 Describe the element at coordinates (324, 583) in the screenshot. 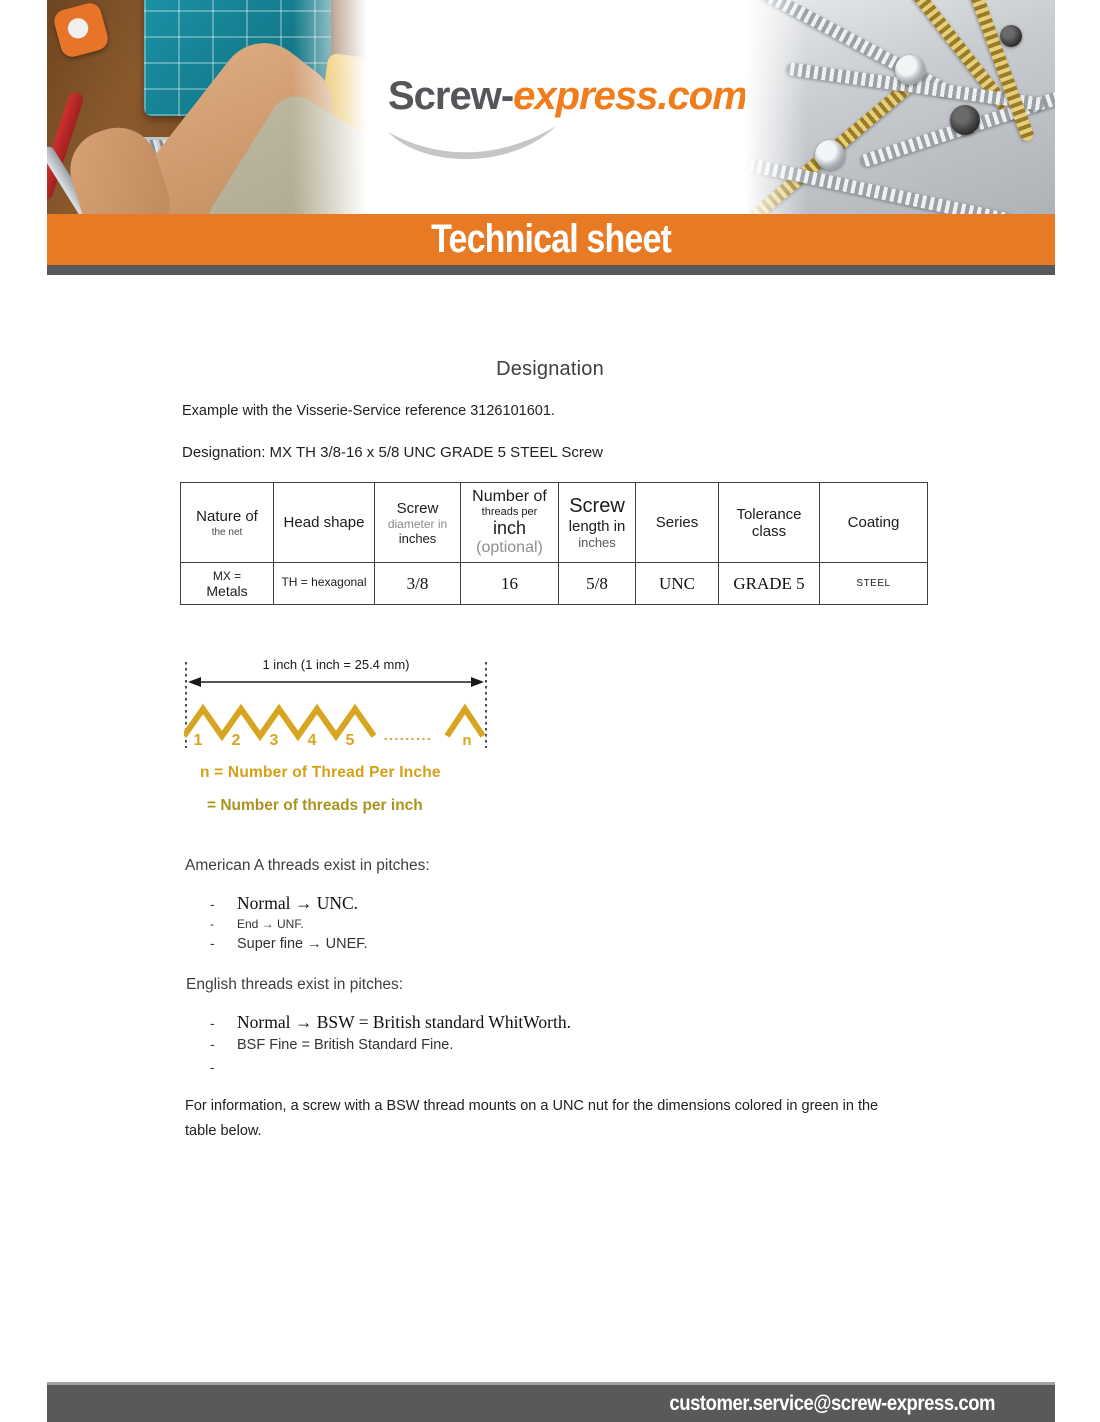

I see `cell-head-shape: TH = hexagonal` at that location.